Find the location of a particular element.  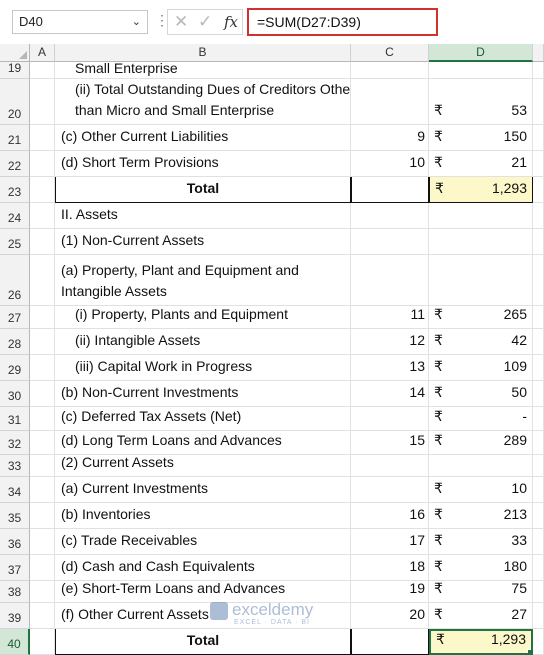

cell-d: ₹1,293 is located at coordinates (481, 190).